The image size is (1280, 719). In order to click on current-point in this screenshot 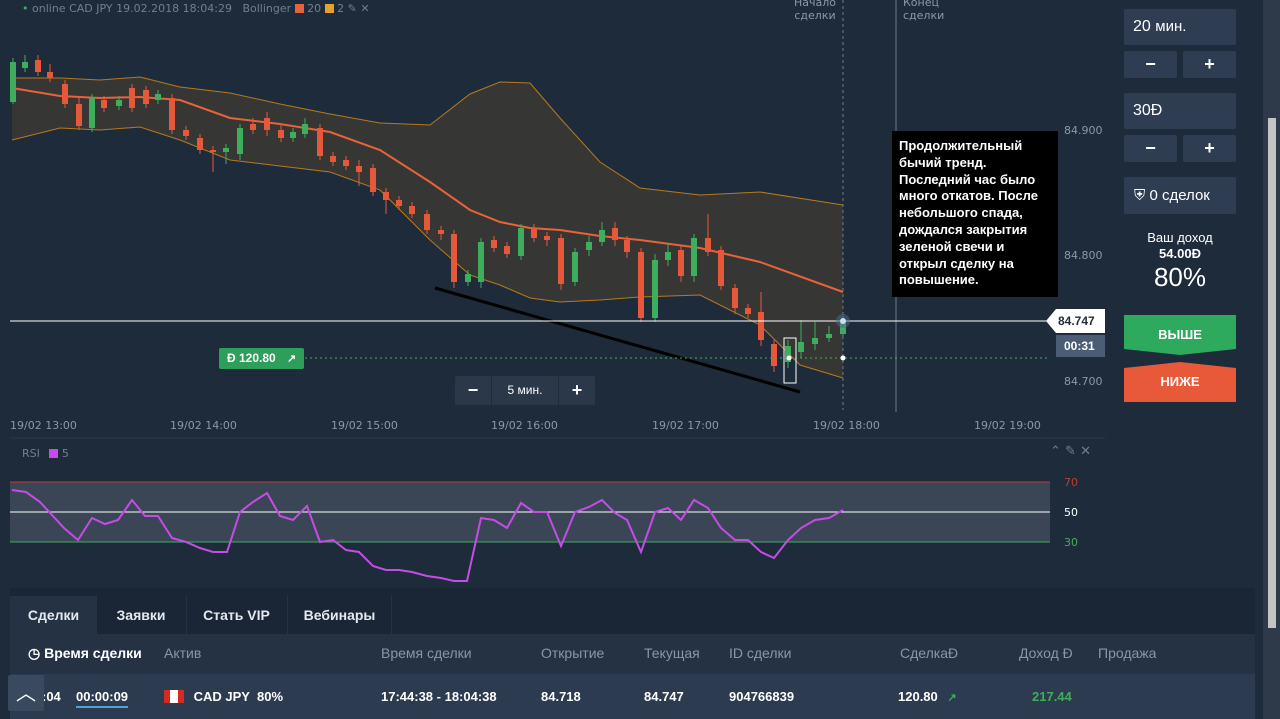, I will do `click(843, 358)`.